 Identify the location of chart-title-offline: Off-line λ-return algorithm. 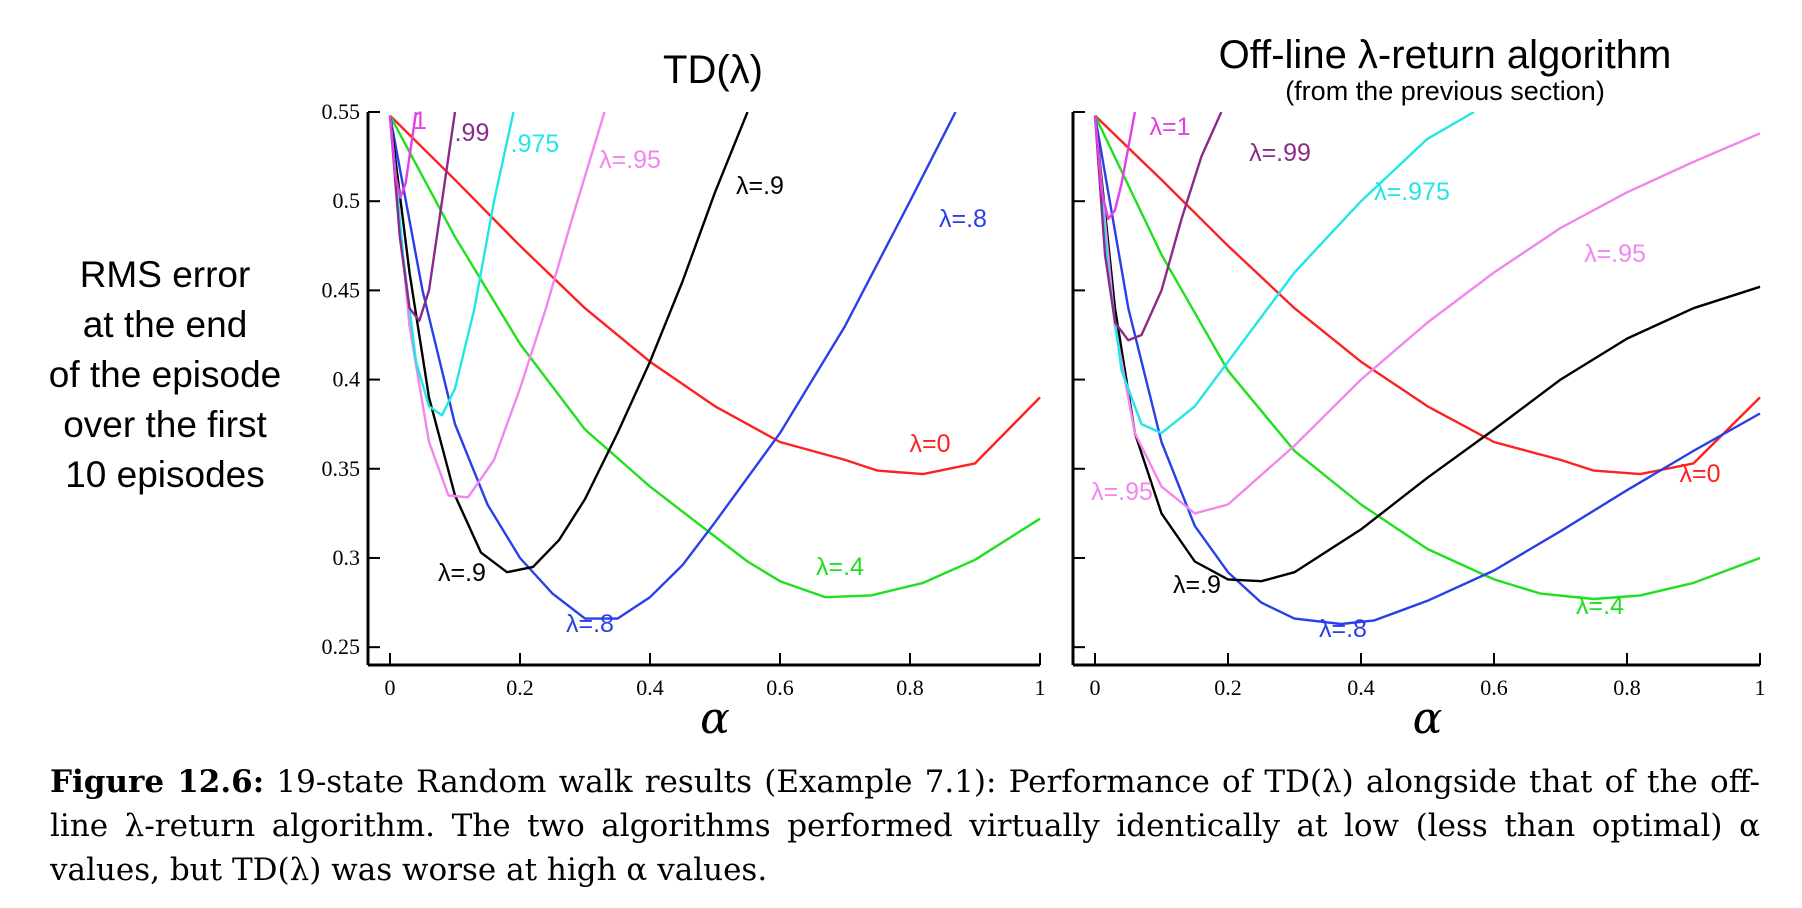
(1445, 55).